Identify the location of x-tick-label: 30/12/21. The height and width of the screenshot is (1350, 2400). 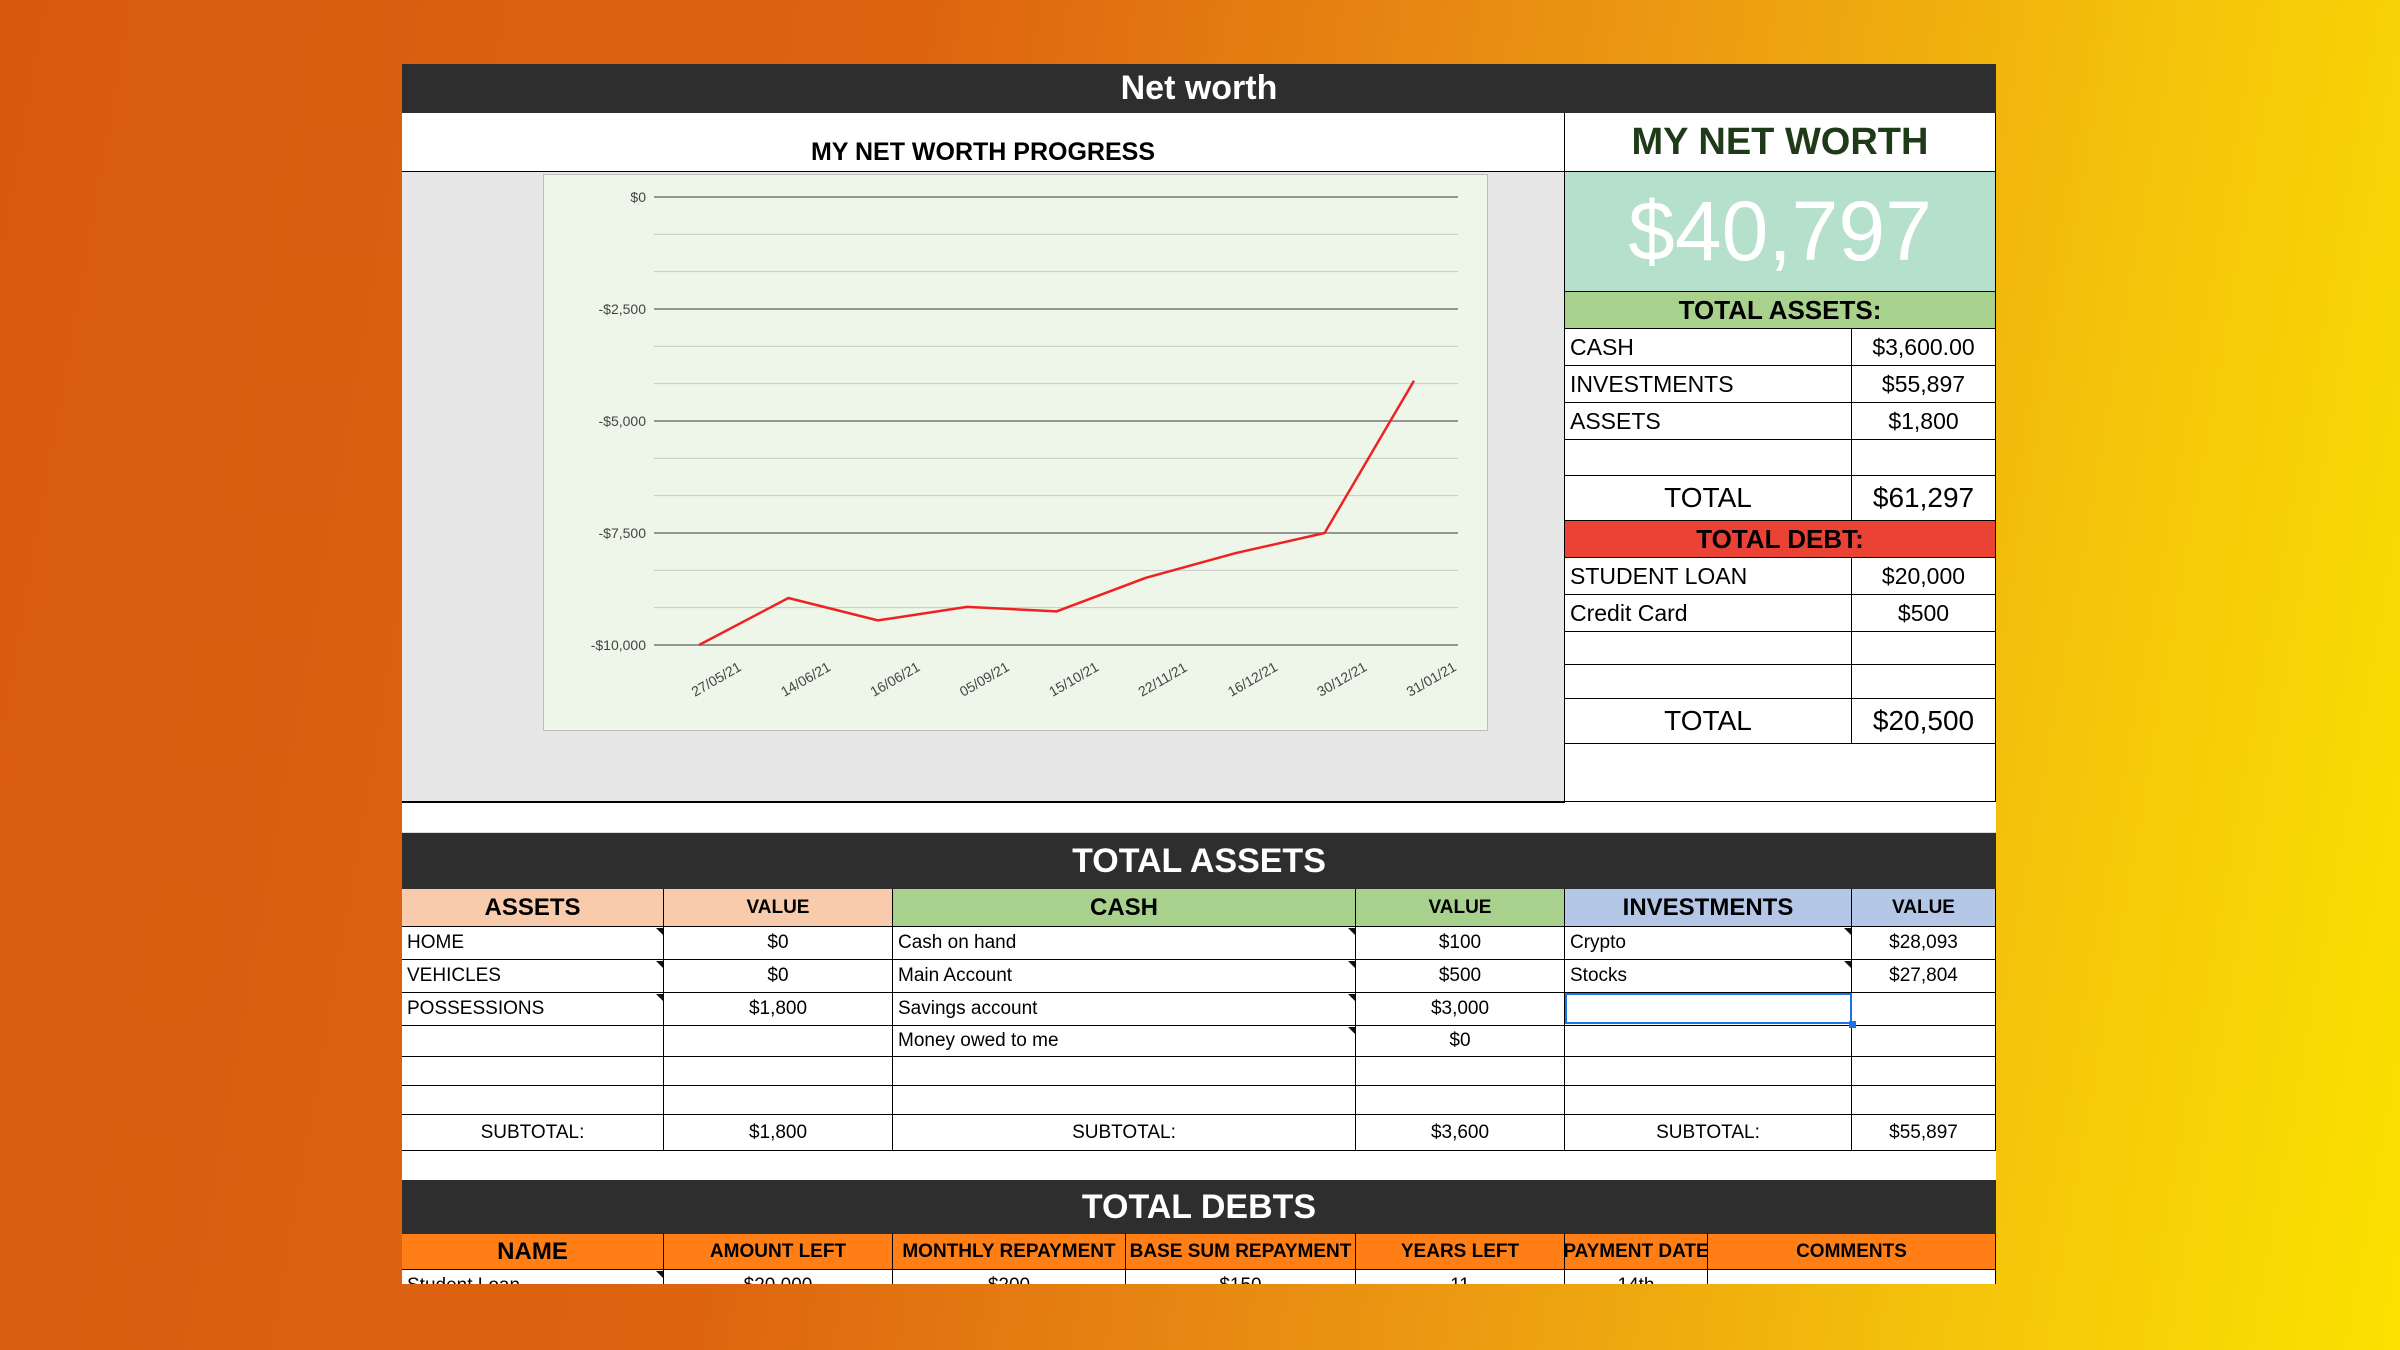
(1341, 678).